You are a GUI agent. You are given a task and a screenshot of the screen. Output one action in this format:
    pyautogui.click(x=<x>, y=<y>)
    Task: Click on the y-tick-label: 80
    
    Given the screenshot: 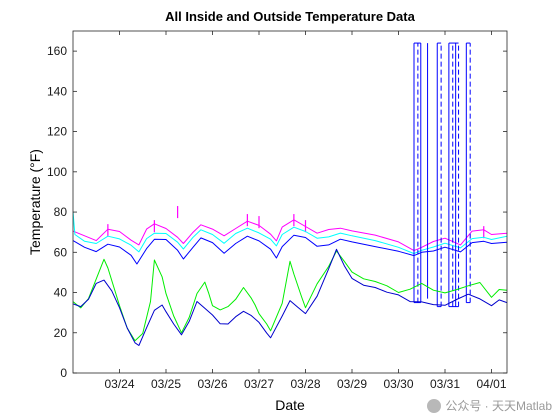 What is the action you would take?
    pyautogui.click(x=61, y=212)
    